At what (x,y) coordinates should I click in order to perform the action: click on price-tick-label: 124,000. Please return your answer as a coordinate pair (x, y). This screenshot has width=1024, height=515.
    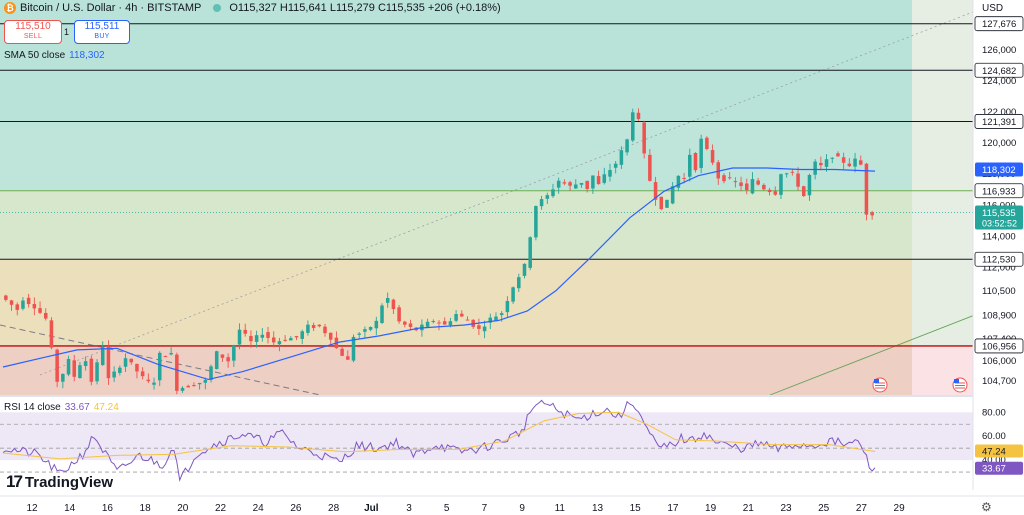
    Looking at the image, I should click on (999, 81).